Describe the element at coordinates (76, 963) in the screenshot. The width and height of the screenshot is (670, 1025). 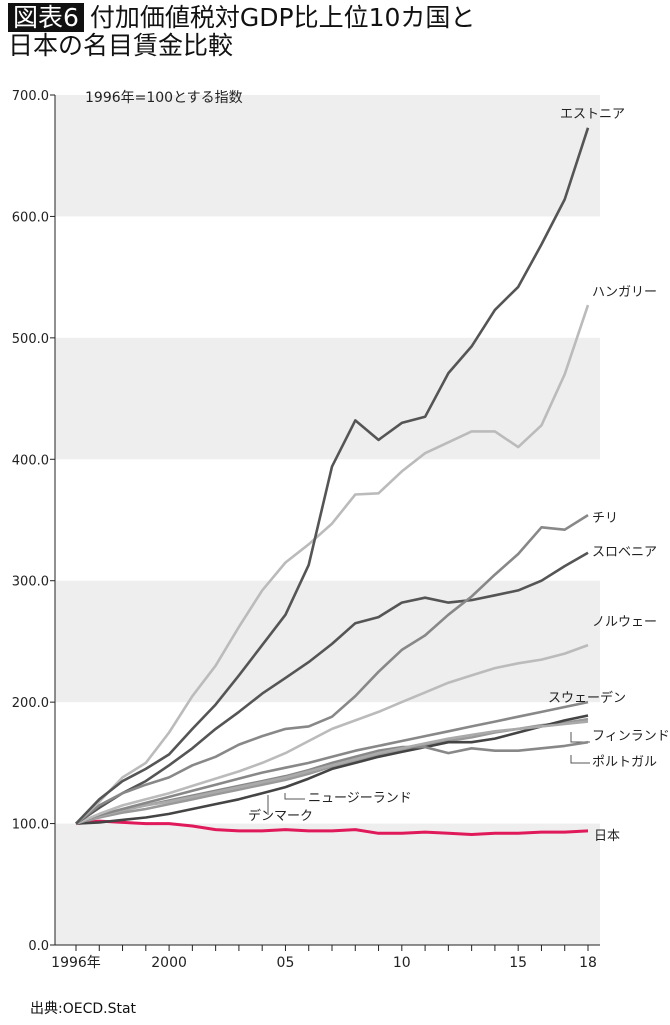
I see `x-tick-label: 1996年` at that location.